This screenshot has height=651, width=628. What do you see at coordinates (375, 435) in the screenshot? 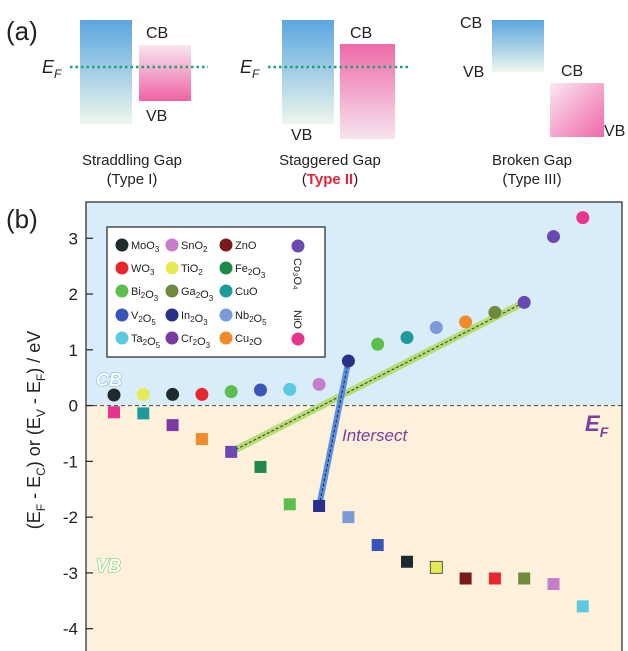
I see `intersect-label: Intersect` at bounding box center [375, 435].